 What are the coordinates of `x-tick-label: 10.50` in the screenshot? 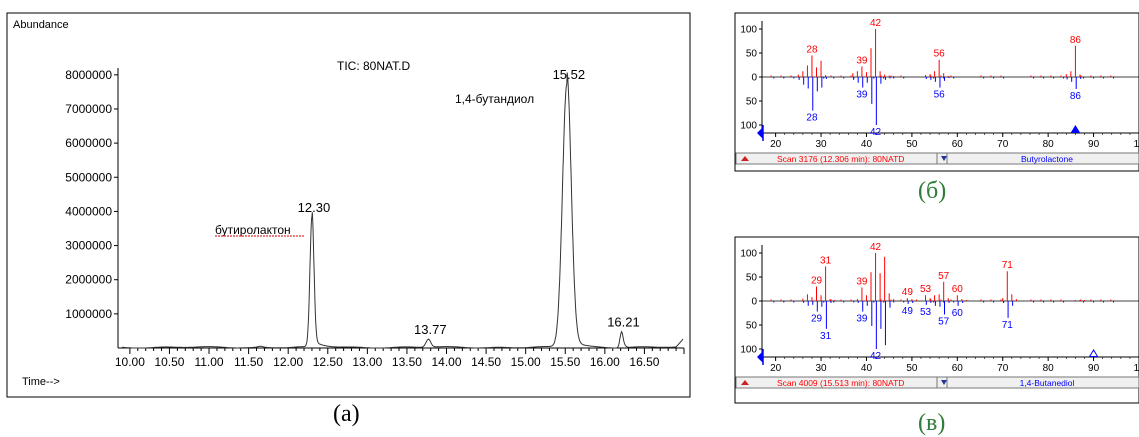 It's located at (169, 362).